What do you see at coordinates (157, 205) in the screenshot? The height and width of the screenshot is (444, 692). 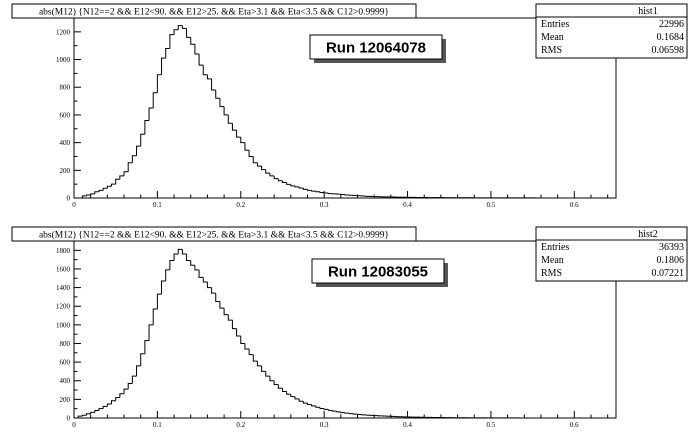 I see `panel-1-x-tick-label: 0.1` at bounding box center [157, 205].